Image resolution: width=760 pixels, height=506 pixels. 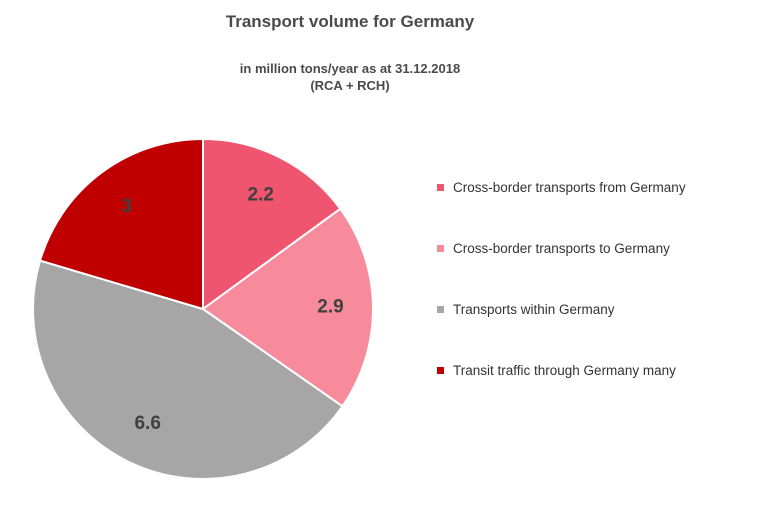 I want to click on legend-label-2: Cross-border transports to Germany, so click(x=561, y=248).